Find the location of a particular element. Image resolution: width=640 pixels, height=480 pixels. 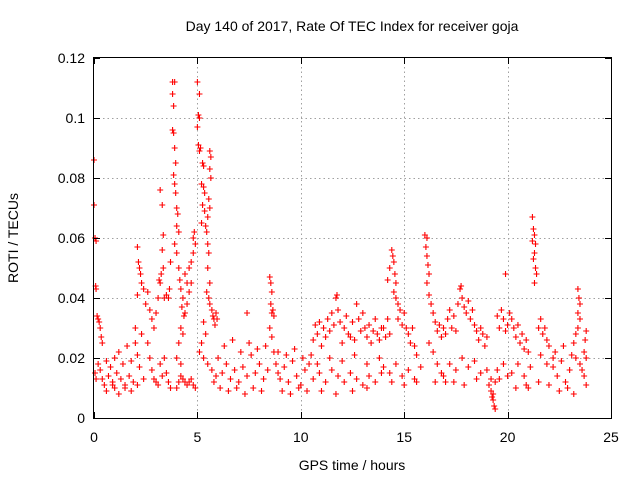

y-axis-label: ROTI / TECUs is located at coordinates (13, 238).